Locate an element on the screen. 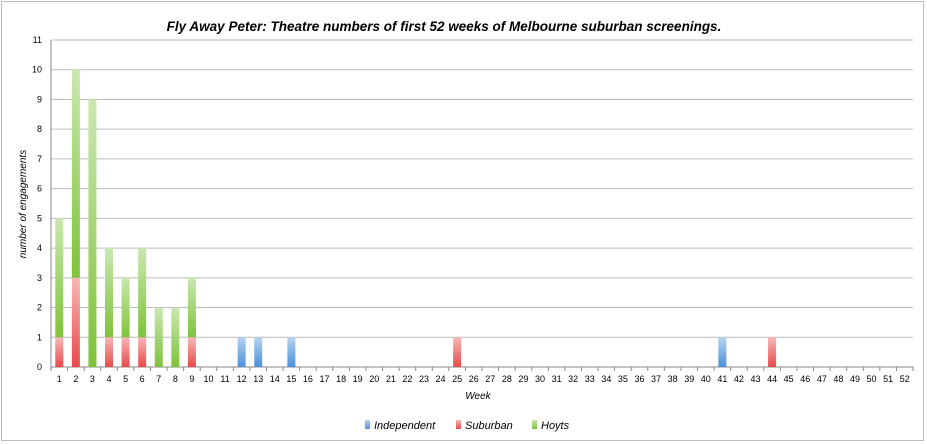  x-tick-label: 20 is located at coordinates (374, 379).